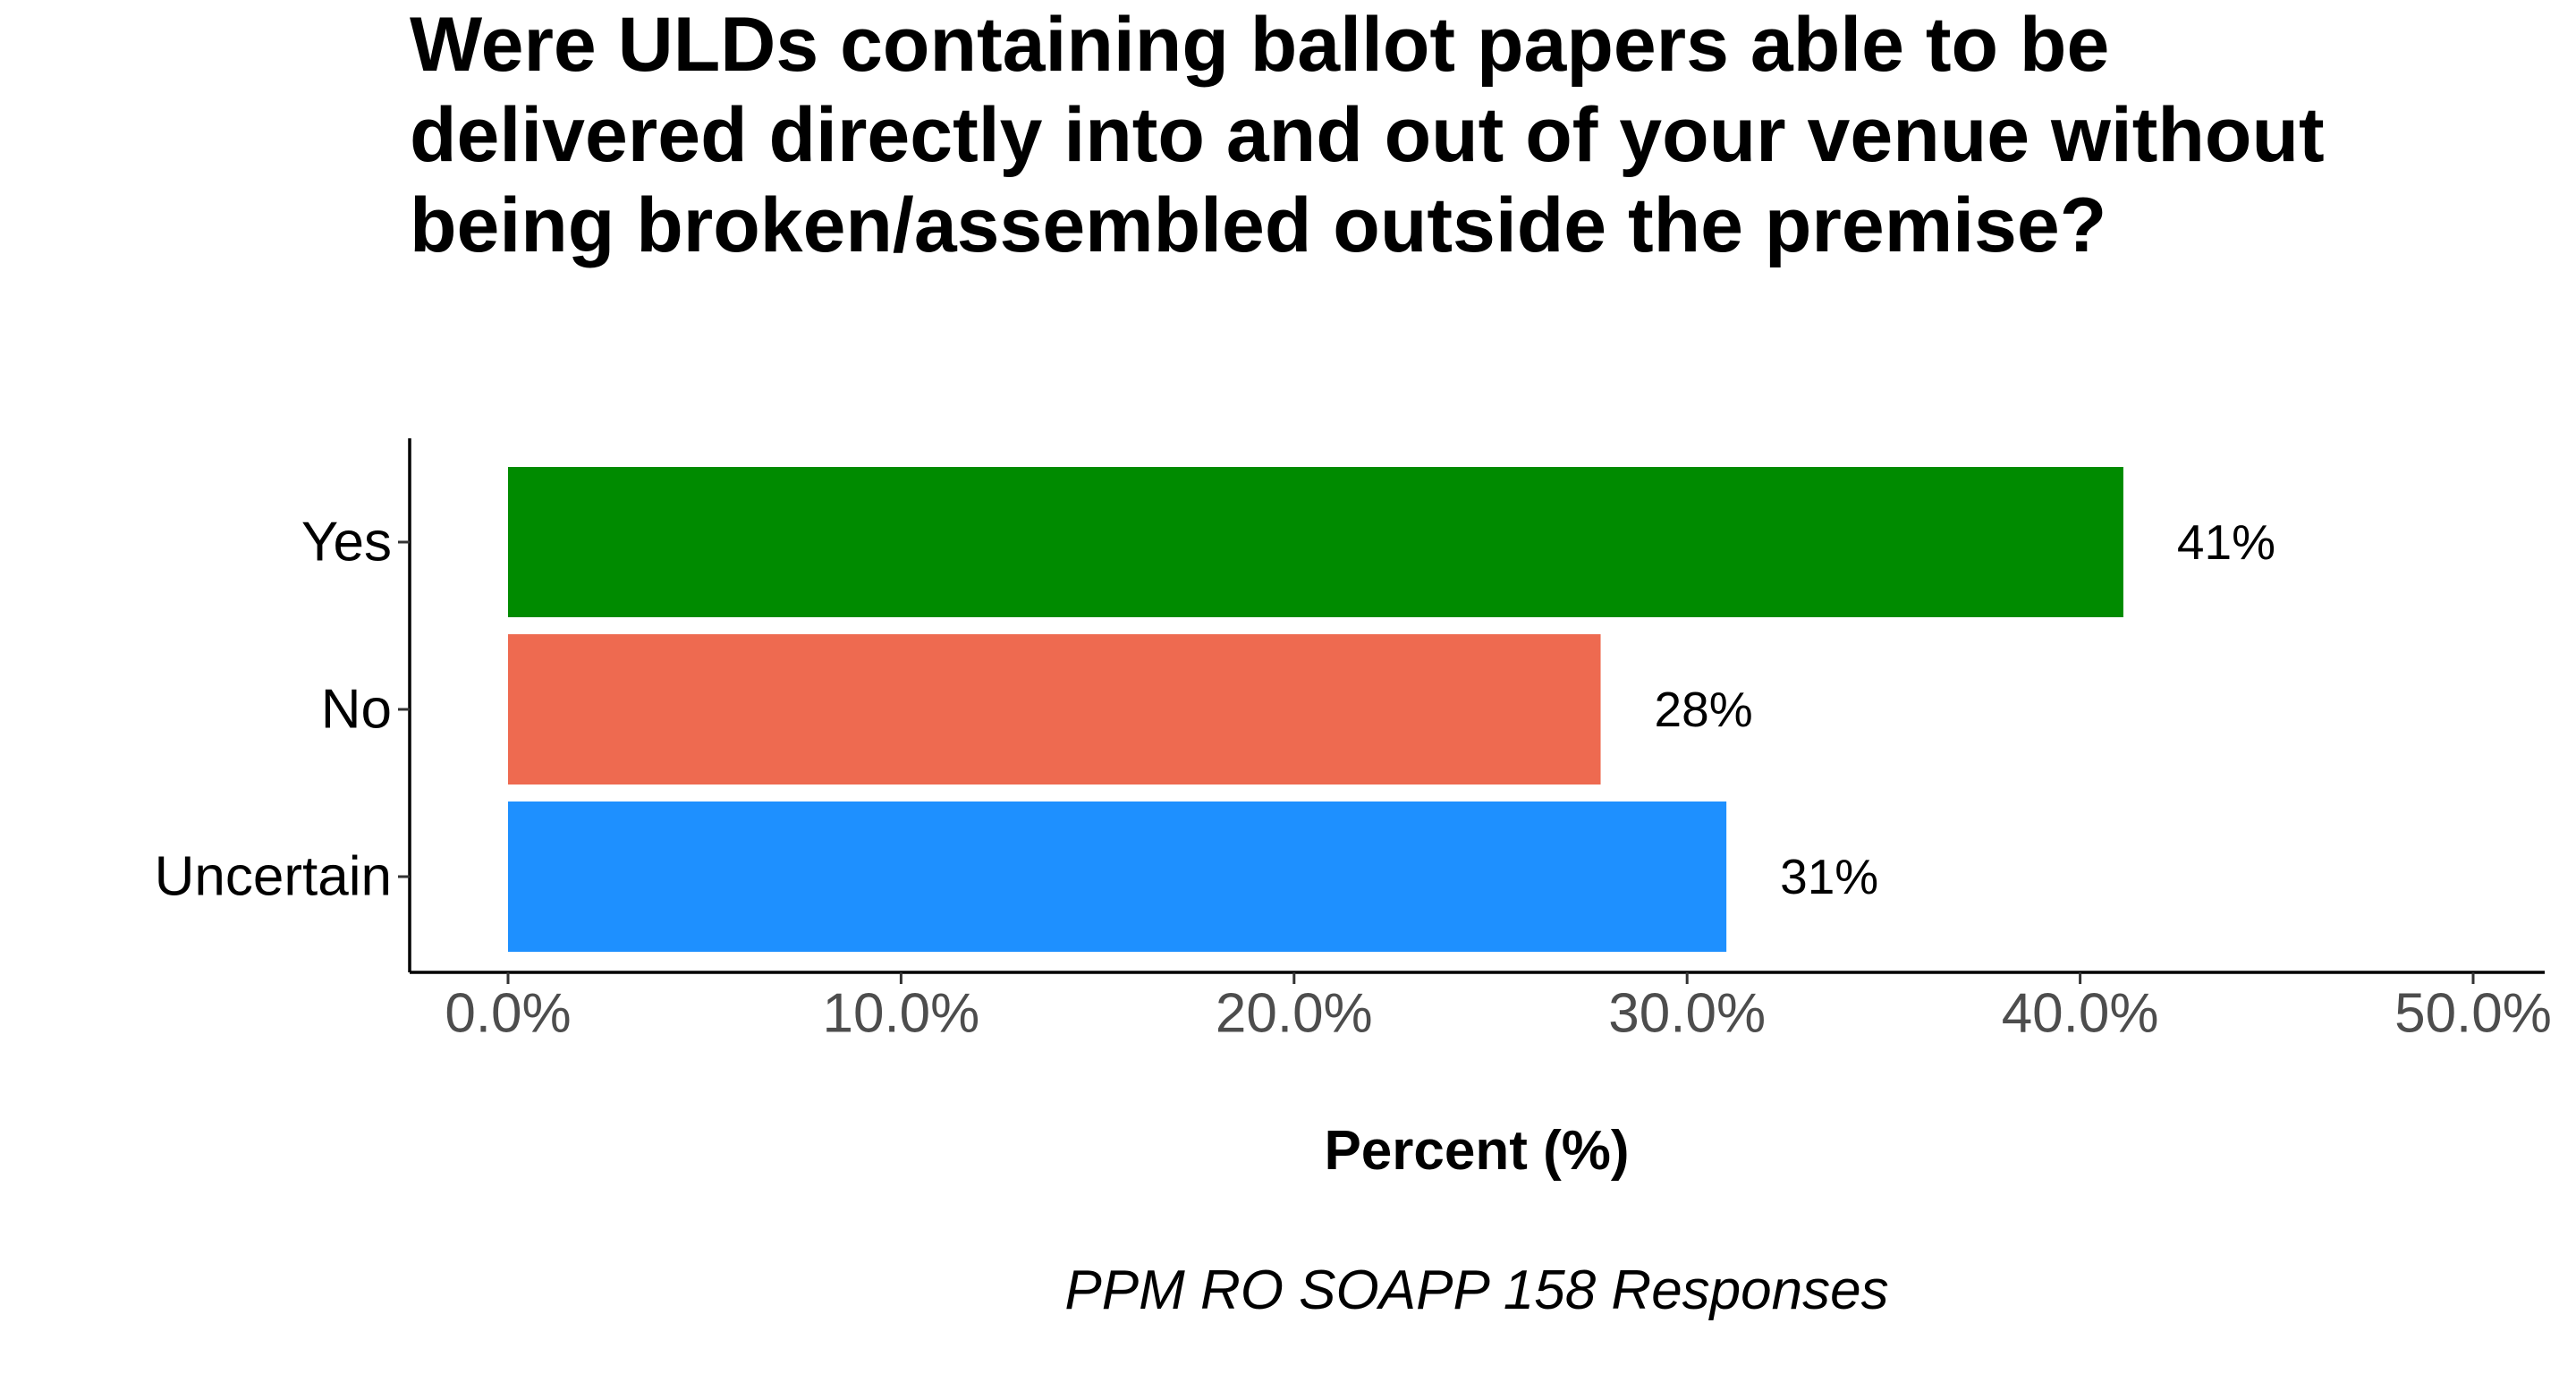 This screenshot has height=1374, width=2576. Describe the element at coordinates (282, 710) in the screenshot. I see `y-axis-ticks: Yes No Uncertain` at that location.